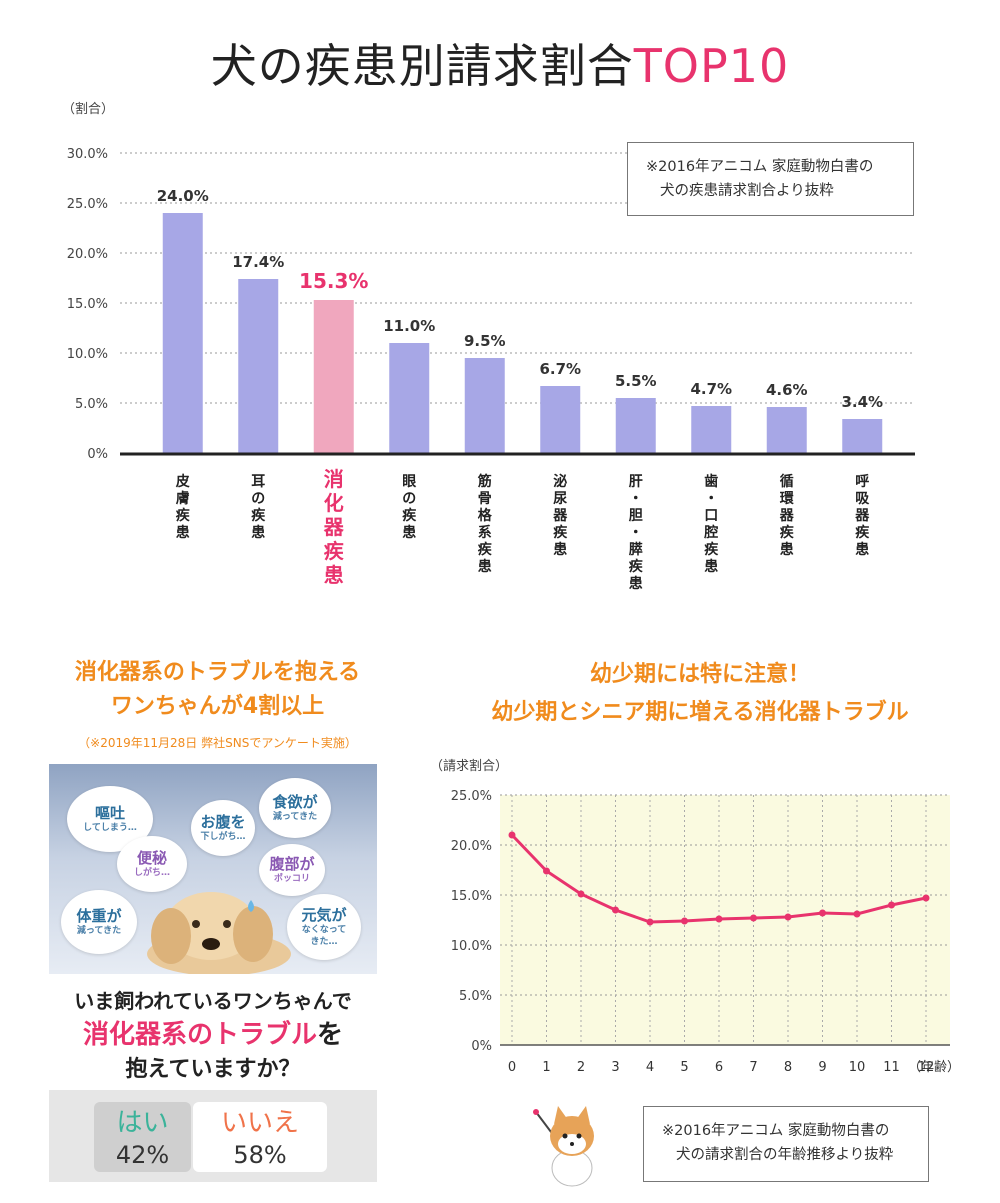 The width and height of the screenshot is (1000, 1203). Describe the element at coordinates (560, 369) in the screenshot. I see `bar-value-label: 6.7%` at that location.